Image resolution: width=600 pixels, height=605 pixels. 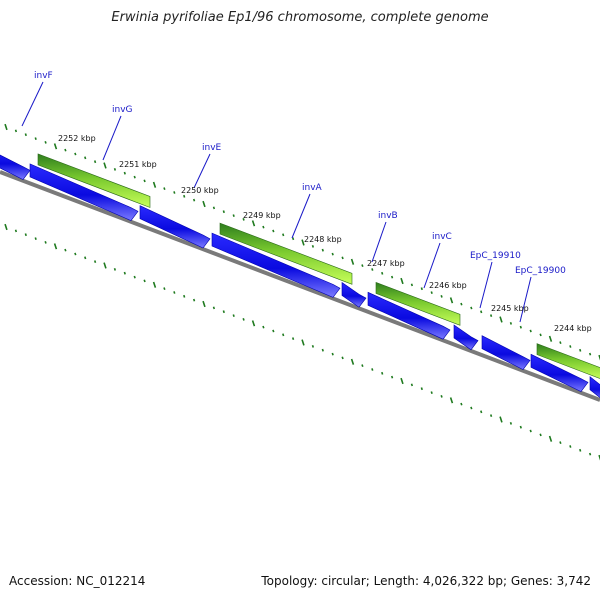 What do you see at coordinates (540, 271) in the screenshot?
I see `gene-label-EpC_19900: EpC_19900` at bounding box center [540, 271].